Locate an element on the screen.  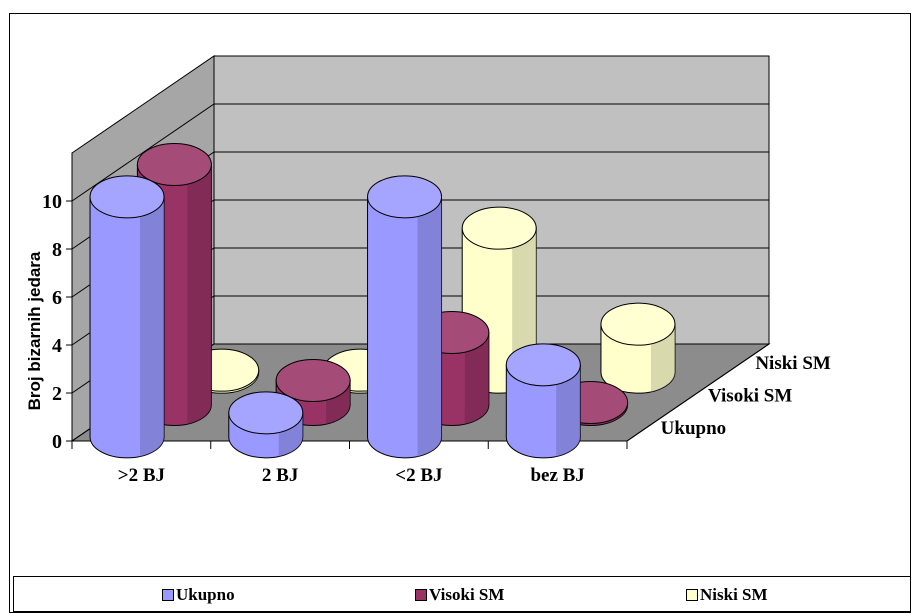
y-tick-label: 4 is located at coordinates (57, 346).